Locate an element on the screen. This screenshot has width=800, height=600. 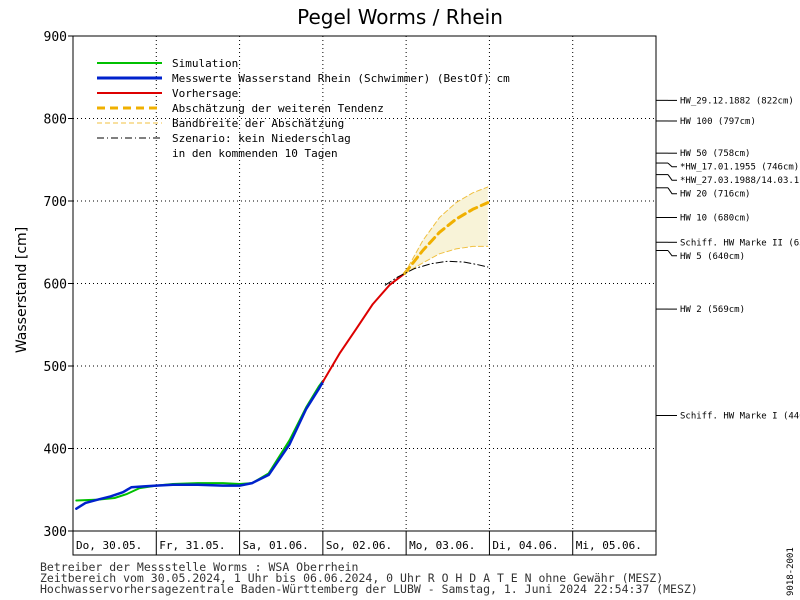
y-tick-label: 500 is located at coordinates (55, 367).